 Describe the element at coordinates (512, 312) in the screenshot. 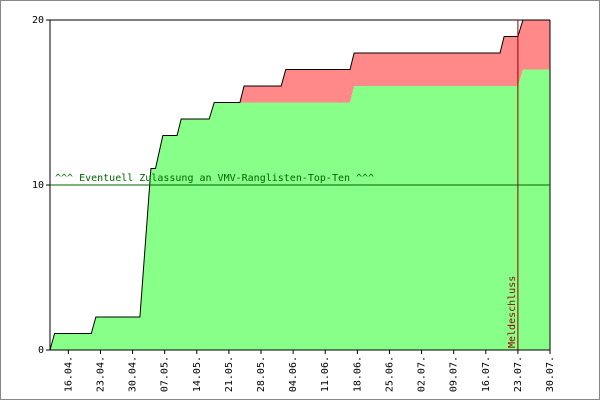

I see `deadline-label: Meldeschluss` at that location.